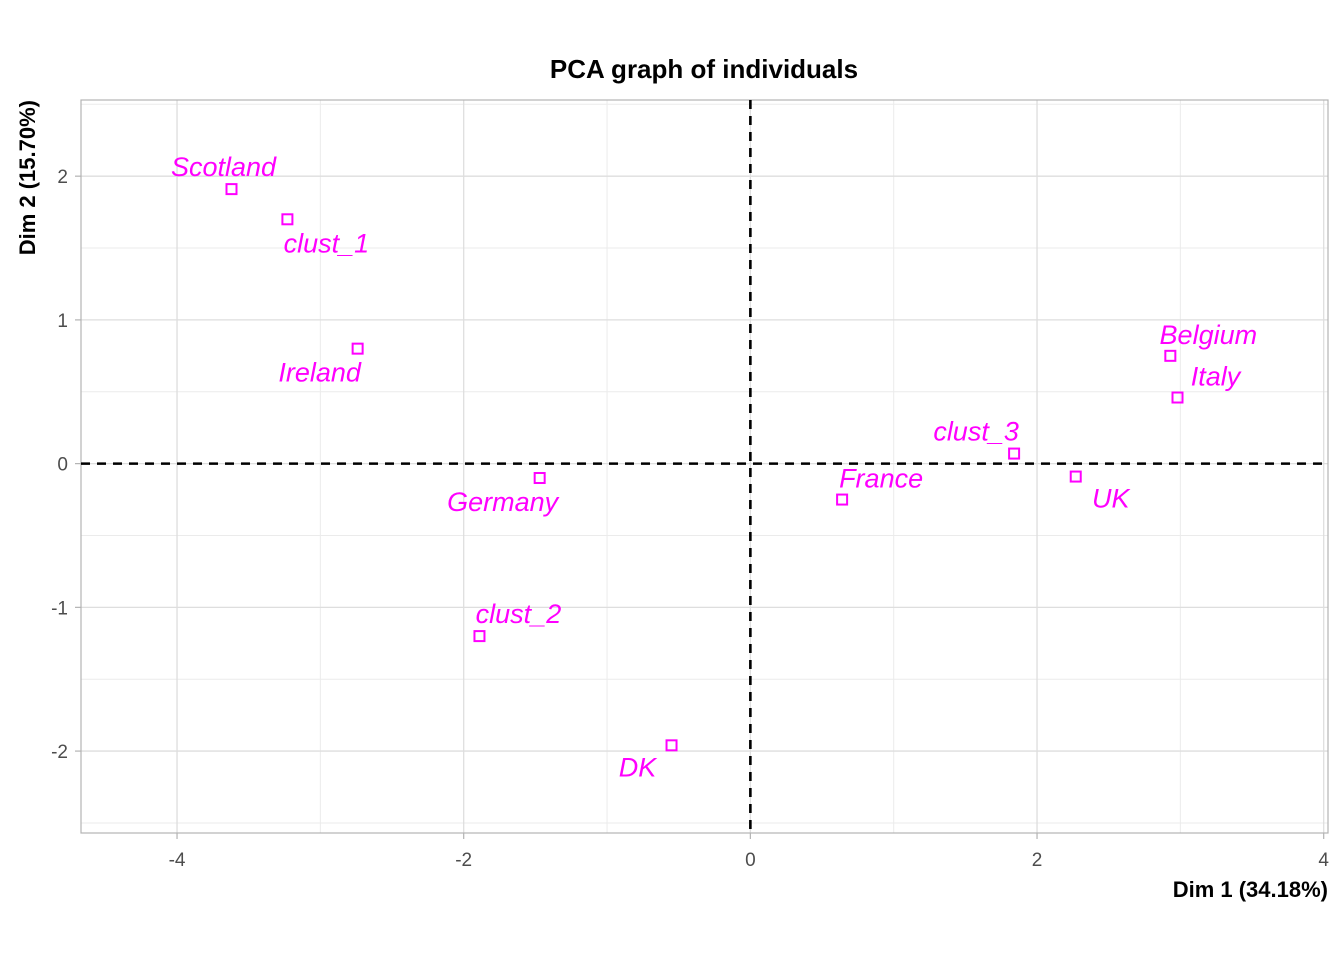  I want to click on label-clust-1: clust_1, so click(327, 243).